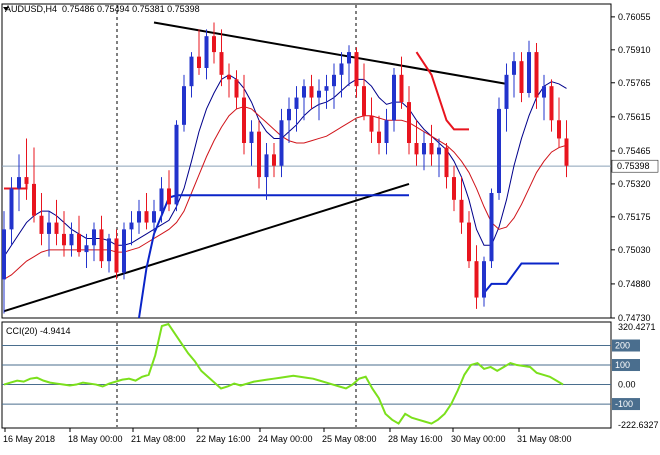 This screenshot has width=660, height=455. What do you see at coordinates (478, 439) in the screenshot?
I see `time-tick-label: 30 May 00:00` at bounding box center [478, 439].